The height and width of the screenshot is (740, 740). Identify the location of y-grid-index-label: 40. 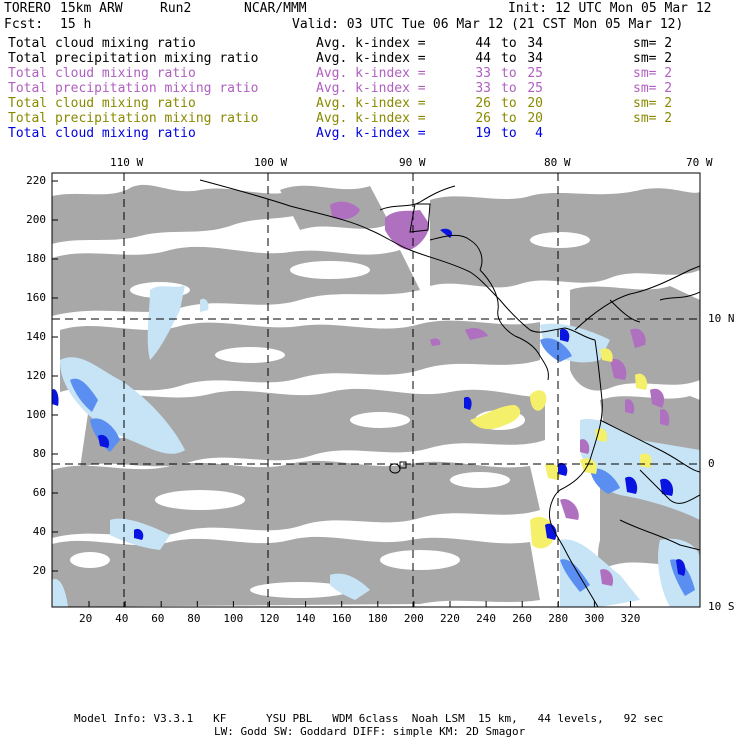
(39, 531).